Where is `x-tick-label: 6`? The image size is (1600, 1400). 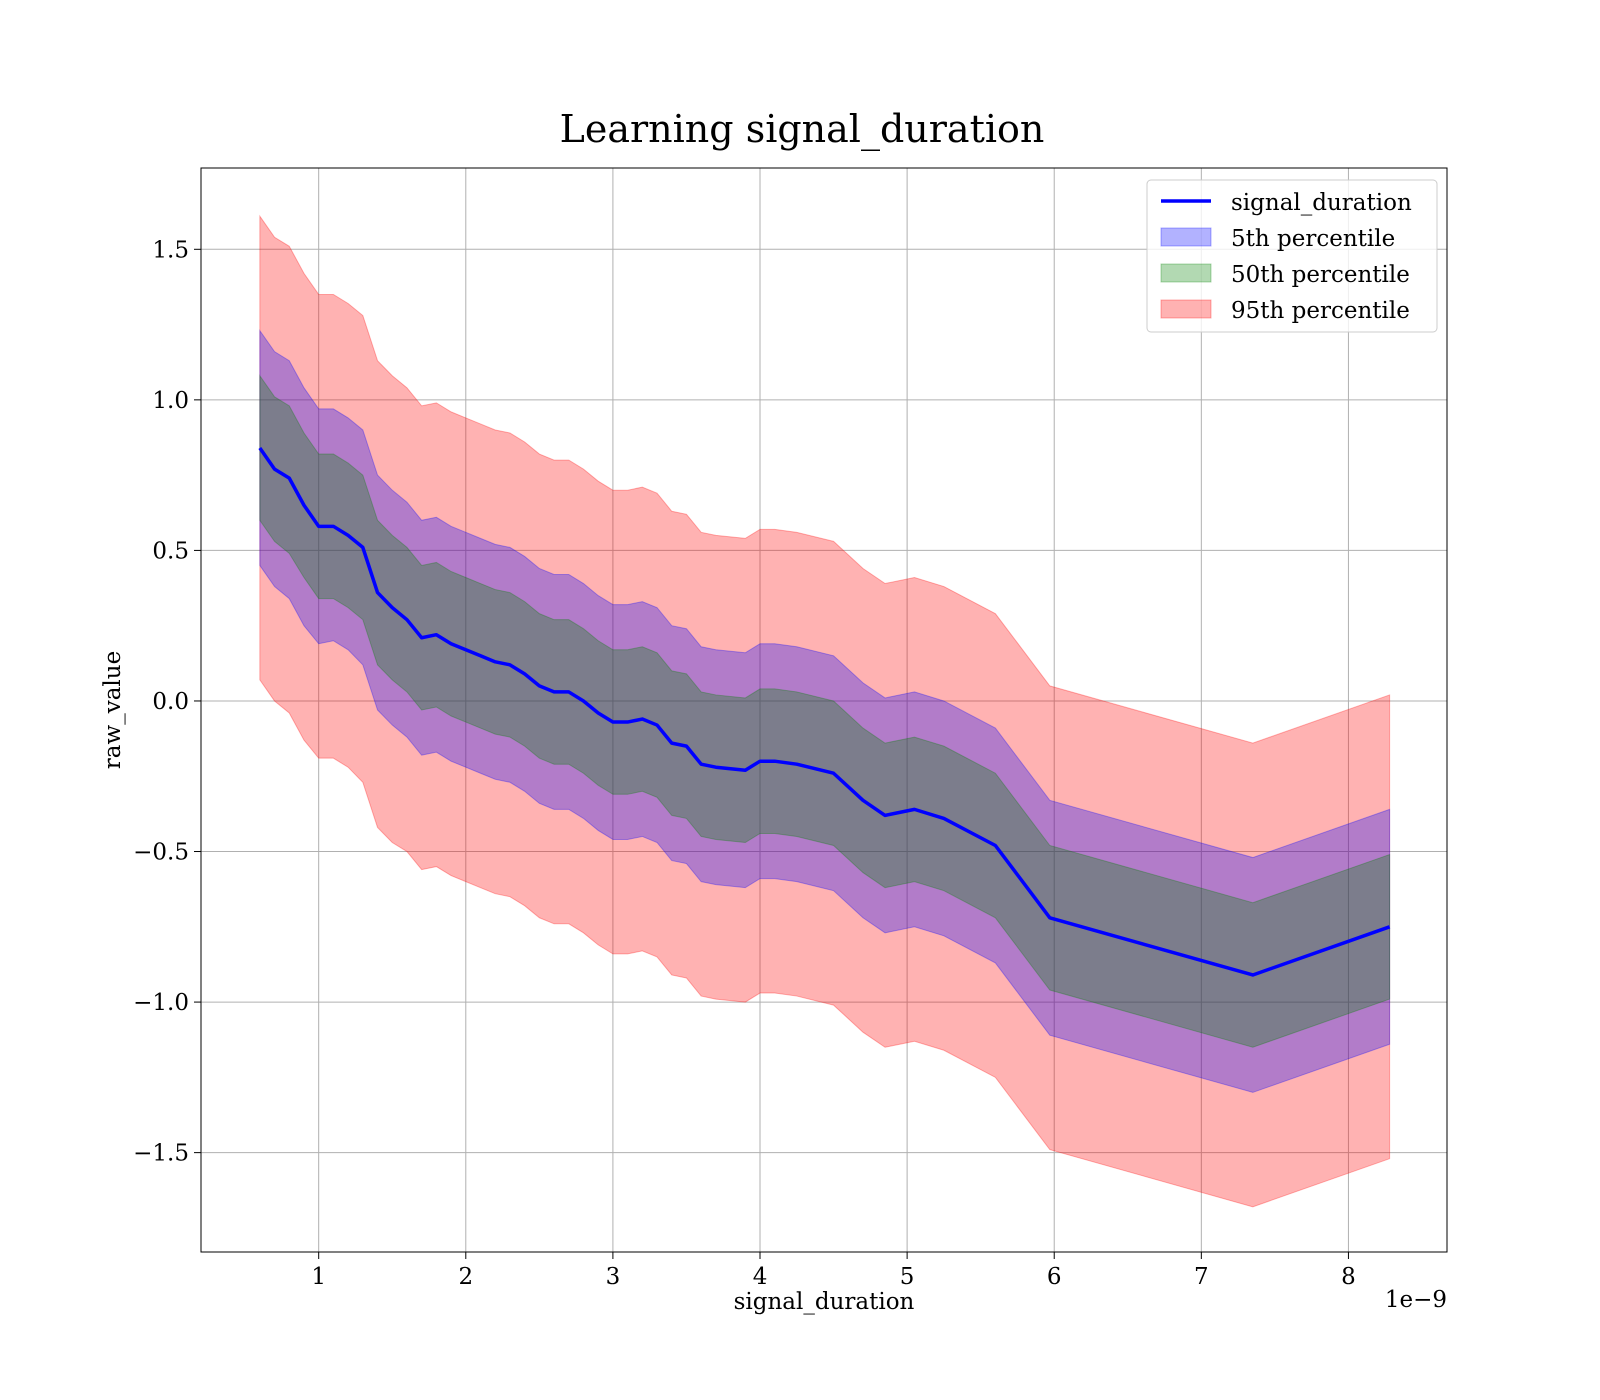
x-tick-label: 6 is located at coordinates (1054, 1277).